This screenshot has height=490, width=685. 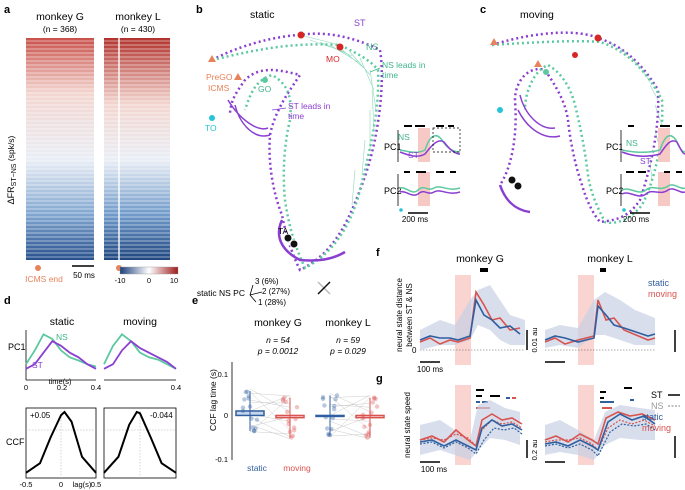 I want to click on inset-c-pc1: PC1, so click(x=615, y=147).